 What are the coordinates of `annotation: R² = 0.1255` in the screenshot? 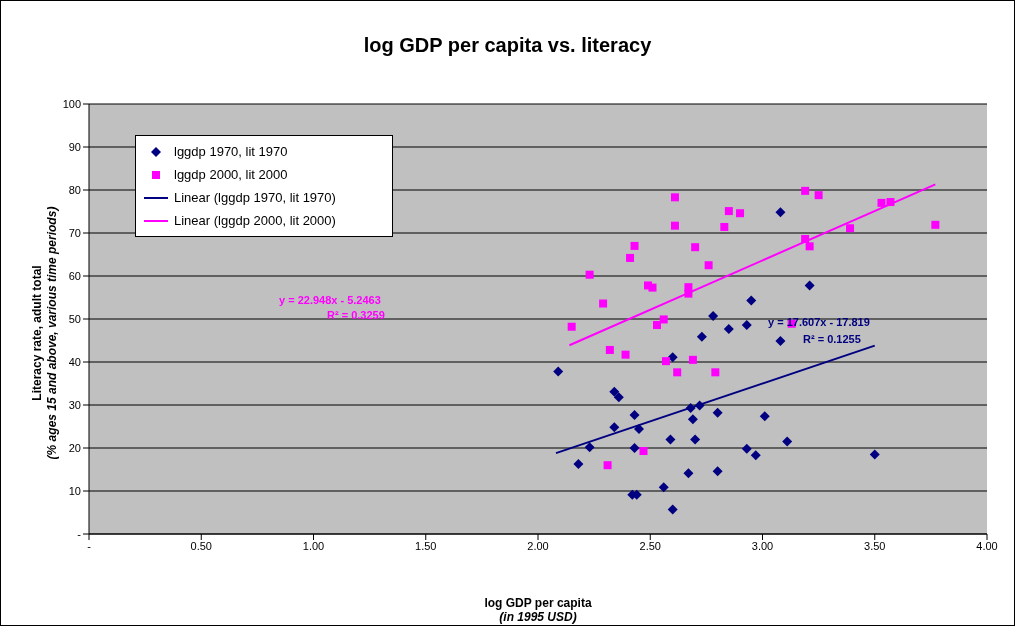 It's located at (832, 339).